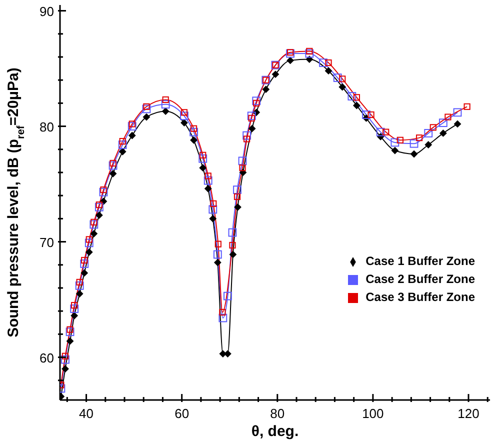  Describe the element at coordinates (275, 431) in the screenshot. I see `x-axis-title: θ, deg.` at that location.